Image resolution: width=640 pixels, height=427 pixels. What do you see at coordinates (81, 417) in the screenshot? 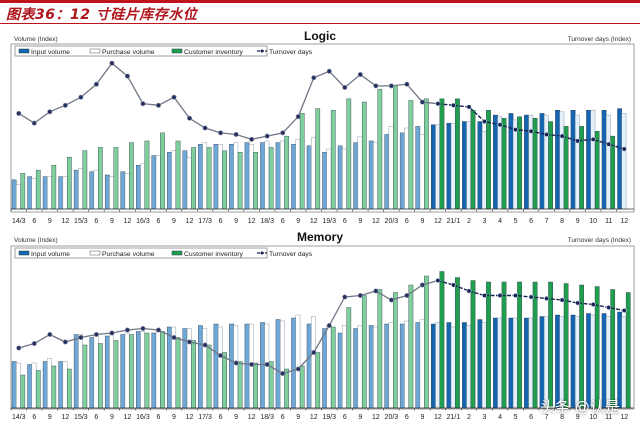
I see `x-tick-label: 15/3` at bounding box center [81, 417].